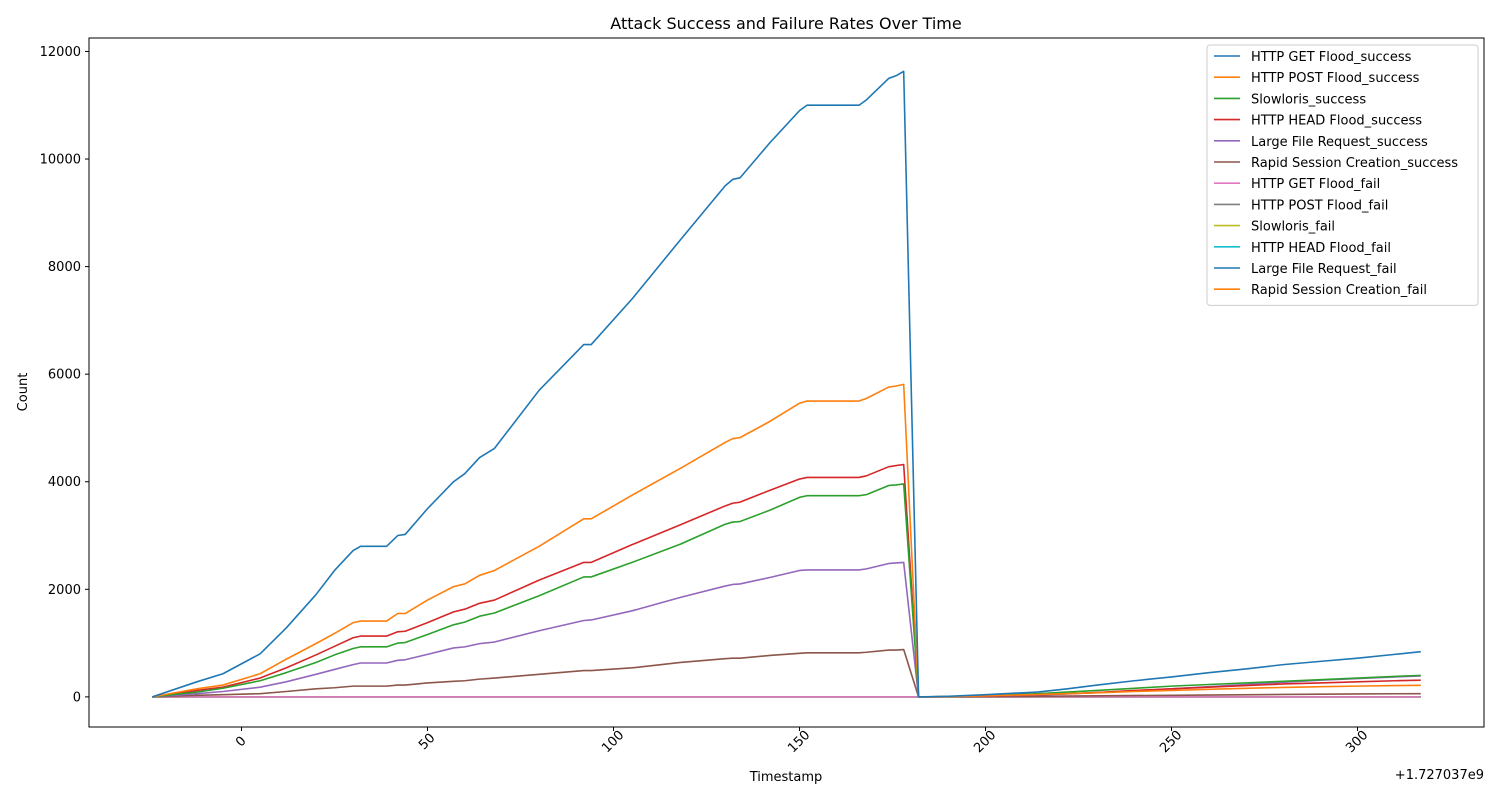 This screenshot has width=1500, height=800. What do you see at coordinates (1339, 290) in the screenshot?
I see `legend-entry: Rapid Session Creation_fail` at bounding box center [1339, 290].